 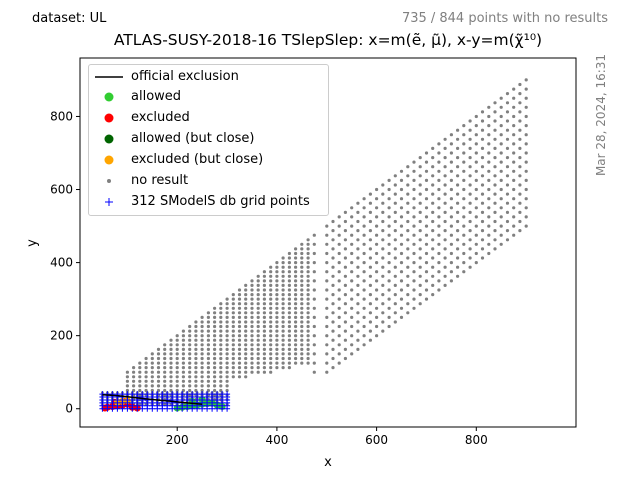 What do you see at coordinates (208, 181) in the screenshot?
I see `legend-item-no-result: no result` at bounding box center [208, 181].